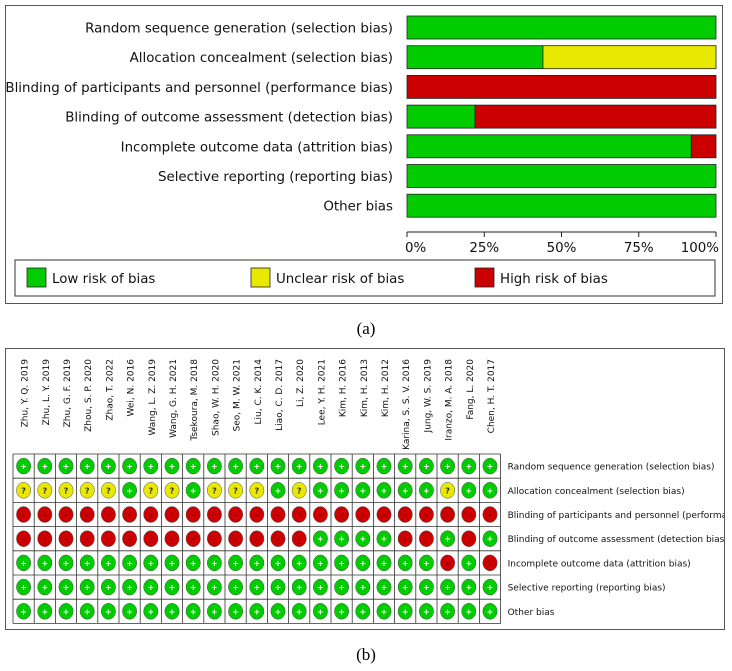 Image resolution: width=732 pixels, height=671 pixels. I want to click on domain-label: Selective reporting (reporting bias), so click(587, 589).